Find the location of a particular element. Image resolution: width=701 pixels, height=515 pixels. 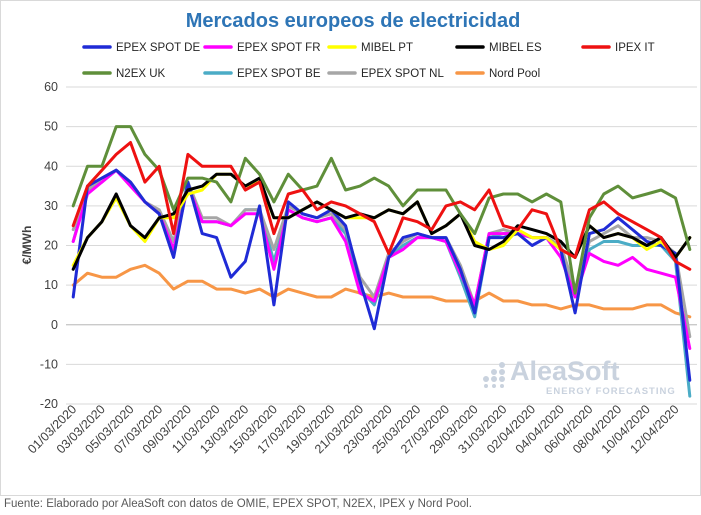

logo-name: AleaSoft is located at coordinates (565, 371).